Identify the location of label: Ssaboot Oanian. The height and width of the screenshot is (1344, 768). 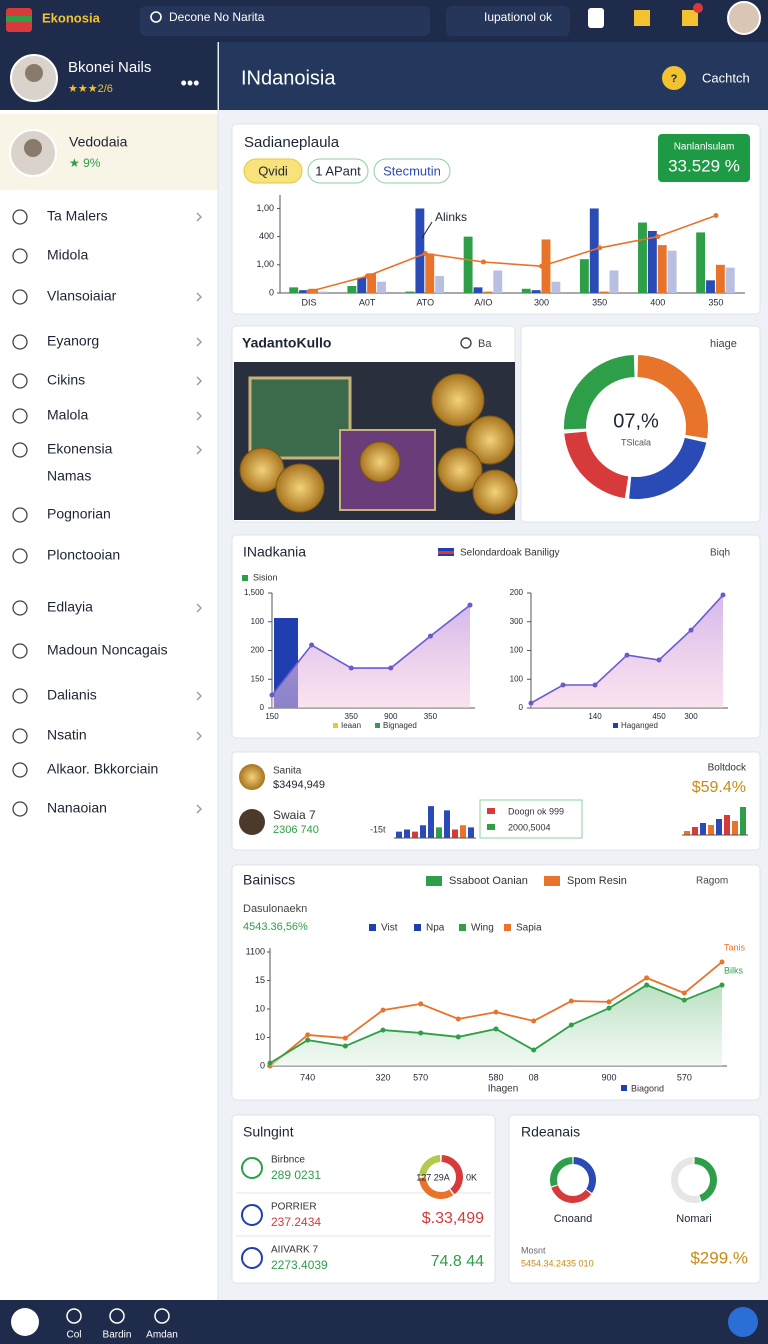
(488, 881).